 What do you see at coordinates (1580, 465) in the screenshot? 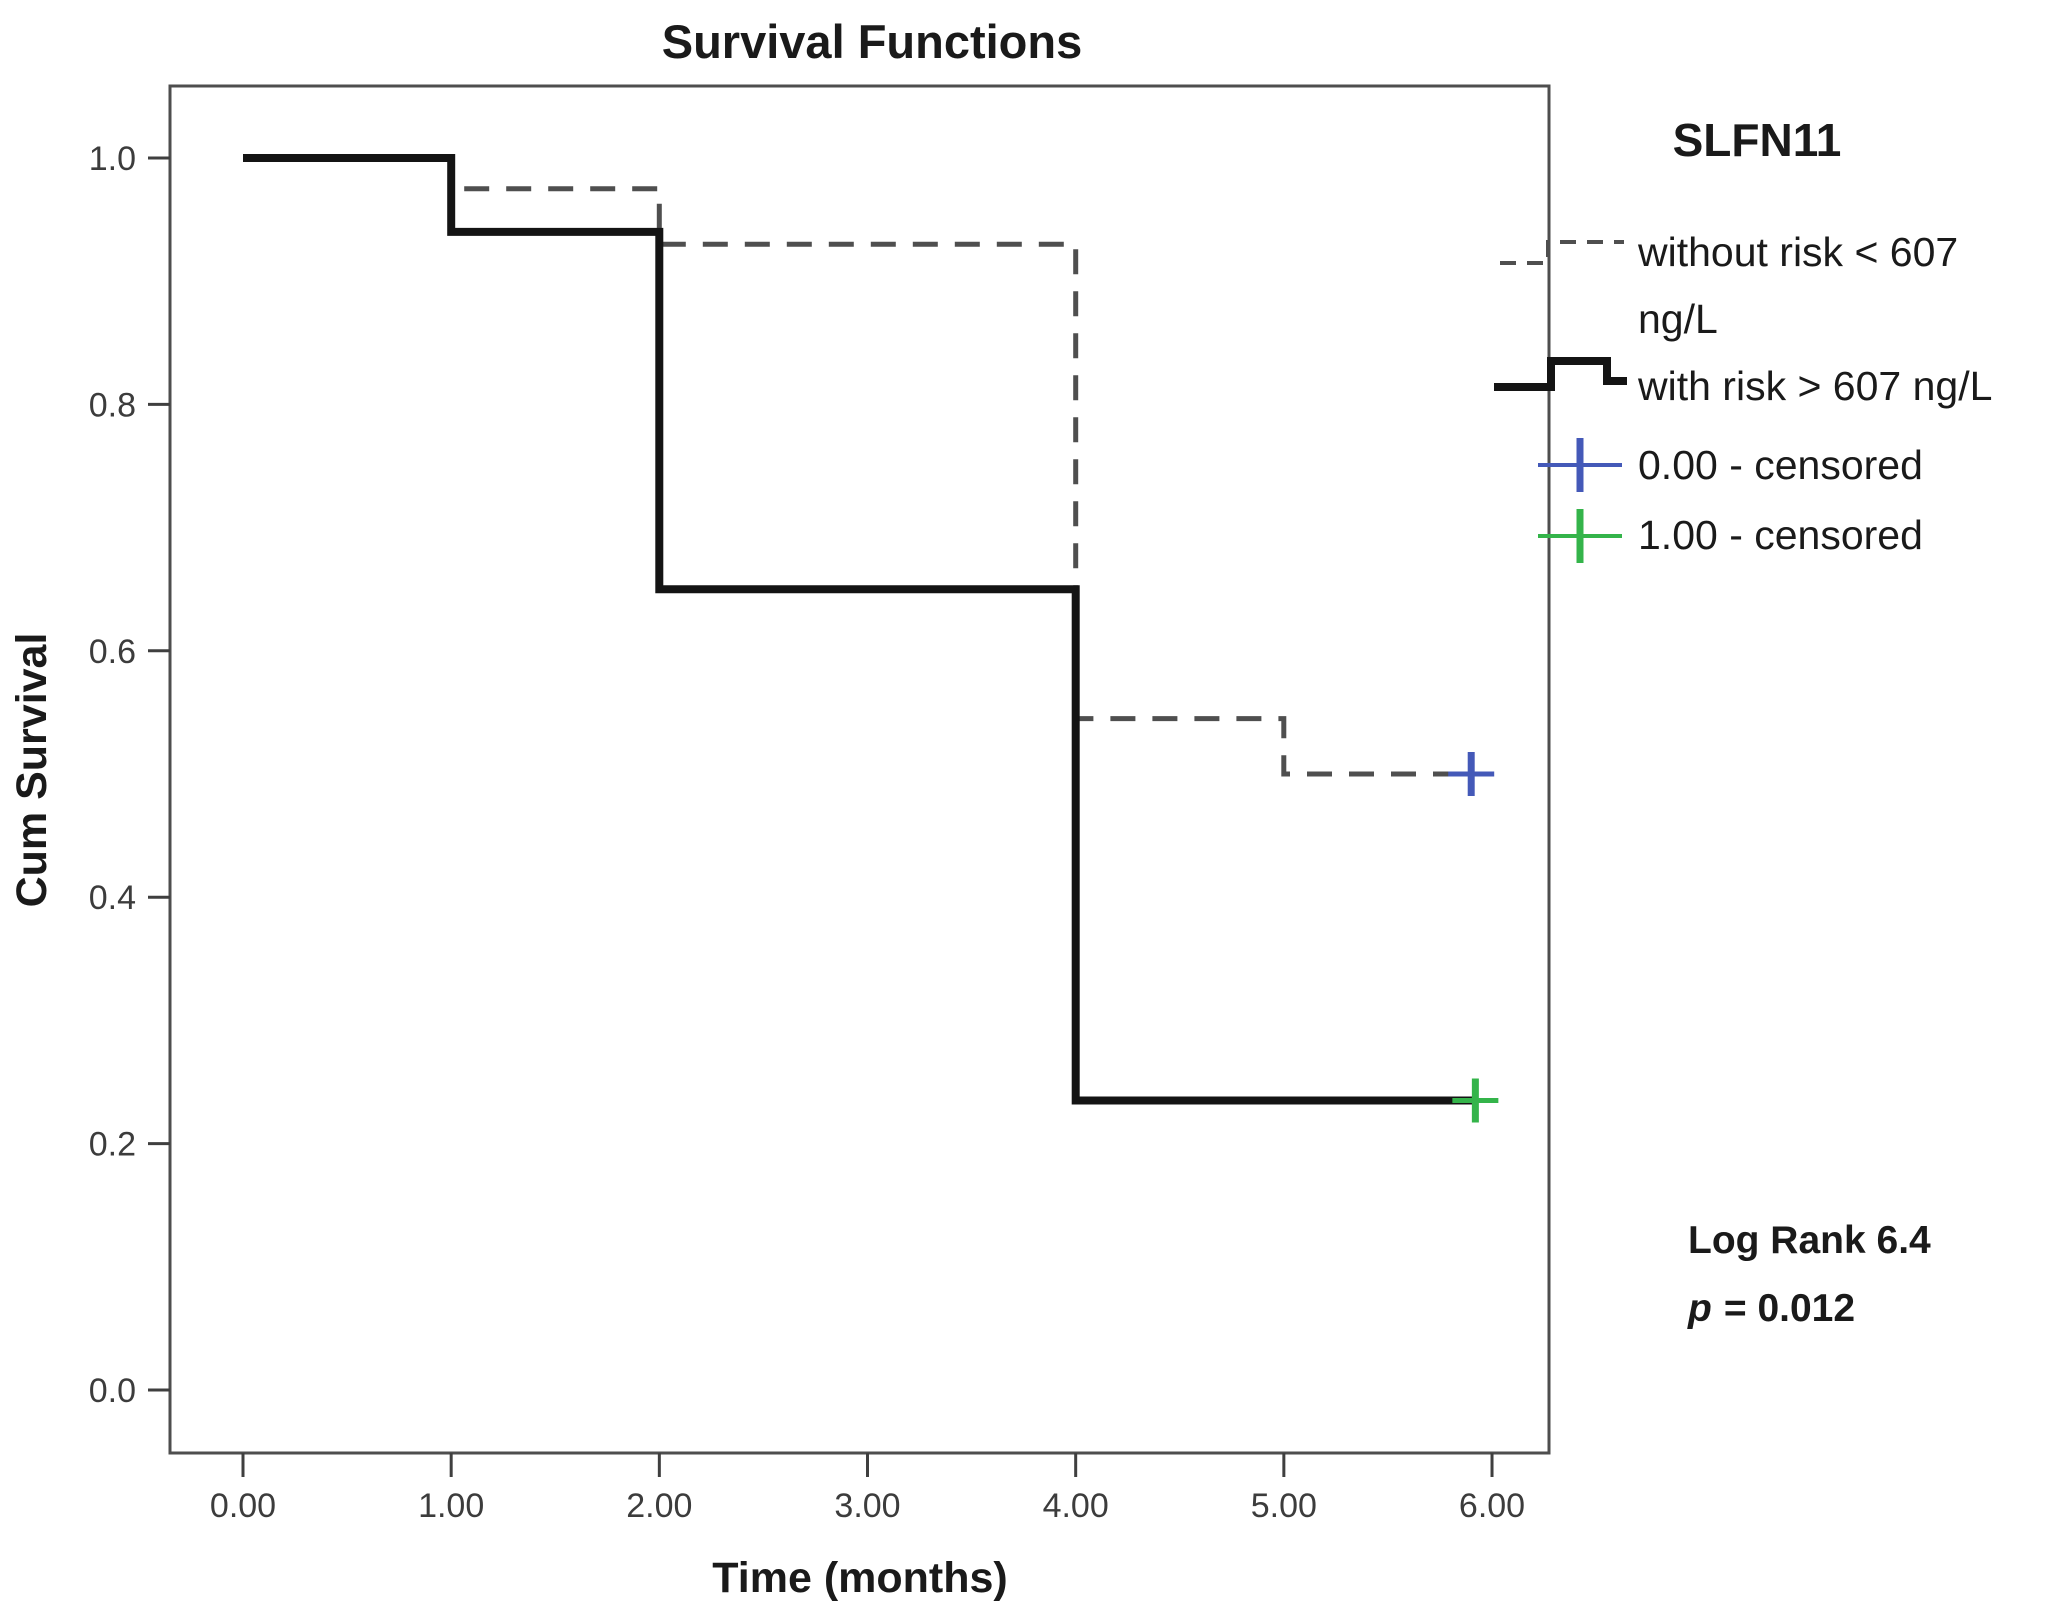
I see `legend-key-censored-0-plus-icon` at bounding box center [1580, 465].